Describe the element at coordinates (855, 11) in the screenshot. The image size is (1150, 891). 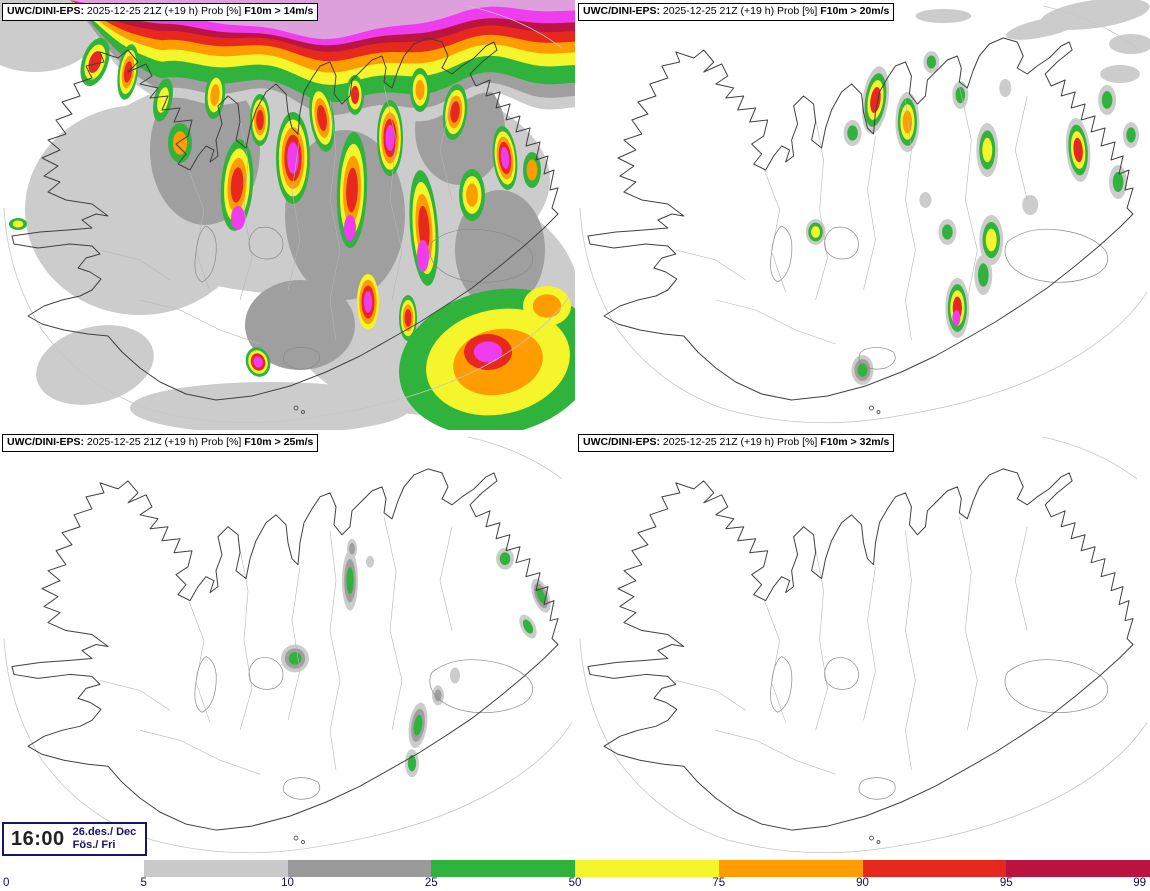
I see `threshold-label: F10m > 20m/s` at that location.